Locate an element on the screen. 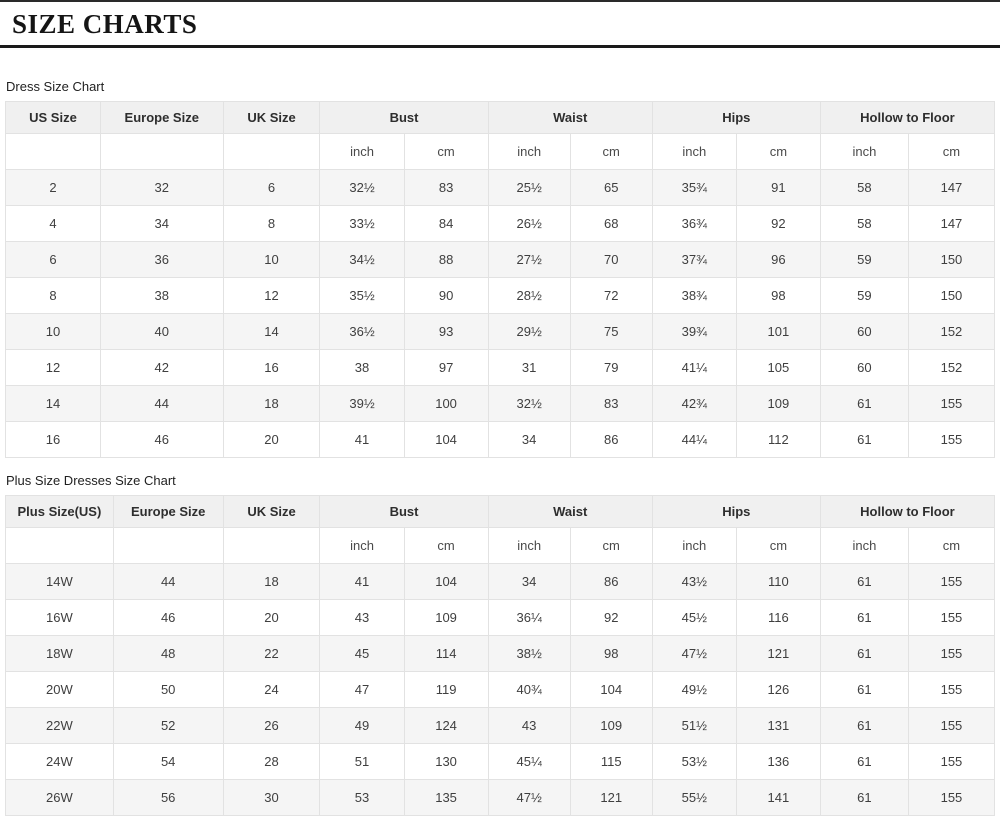  table-cell: 22W is located at coordinates (59, 725).